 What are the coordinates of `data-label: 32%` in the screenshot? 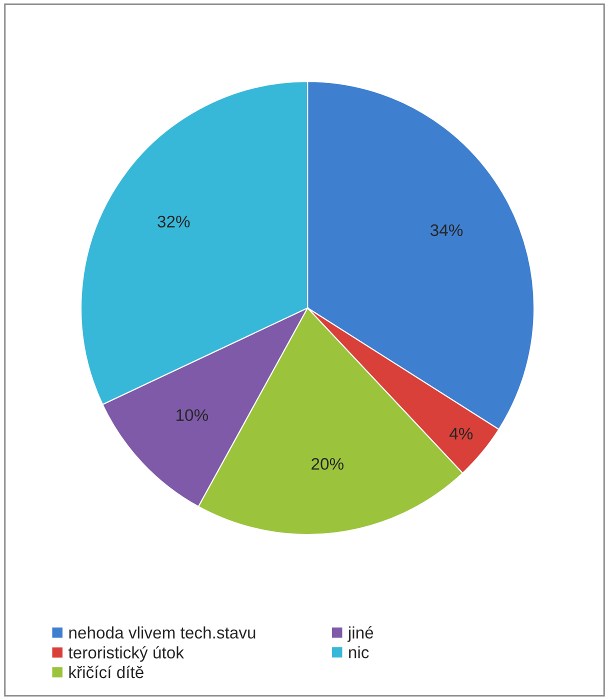 It's located at (174, 222).